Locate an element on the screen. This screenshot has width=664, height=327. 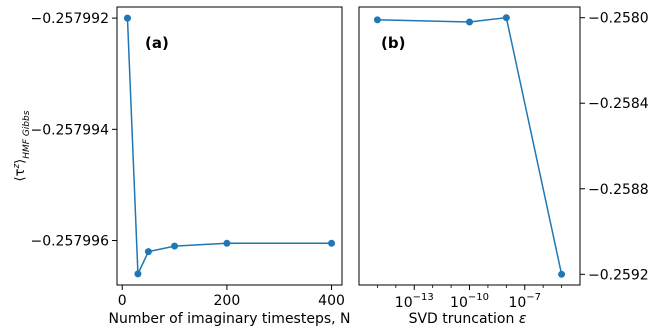
y-tick-label-b: −0.2592 is located at coordinates (618, 275).